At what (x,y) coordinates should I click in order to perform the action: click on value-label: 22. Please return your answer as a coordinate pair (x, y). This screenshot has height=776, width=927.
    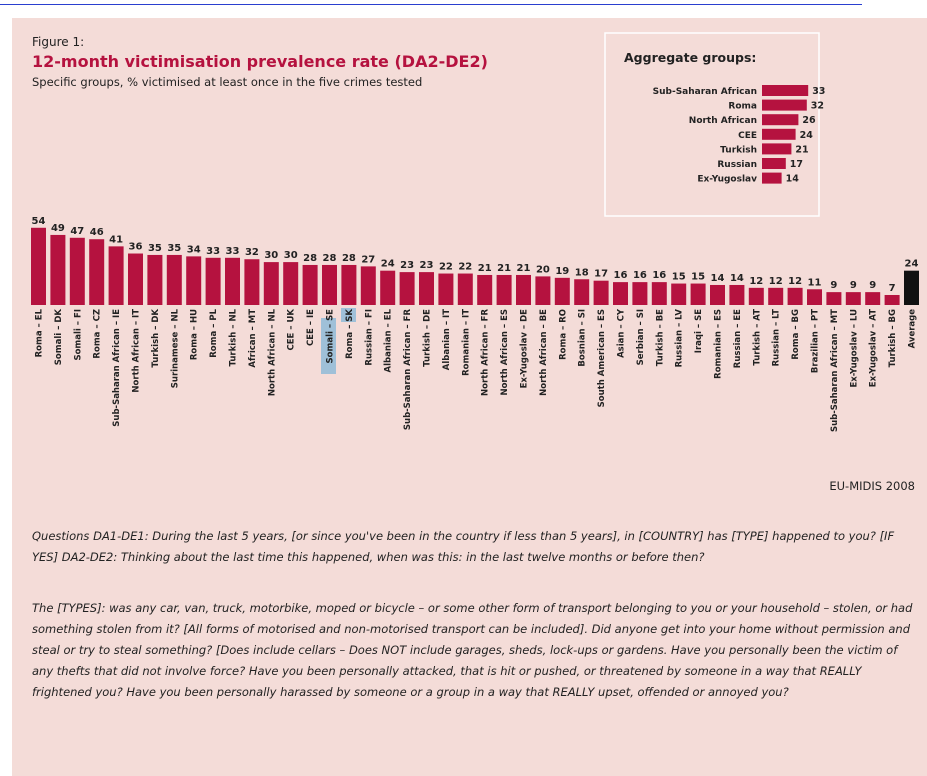
    Looking at the image, I should click on (446, 267).